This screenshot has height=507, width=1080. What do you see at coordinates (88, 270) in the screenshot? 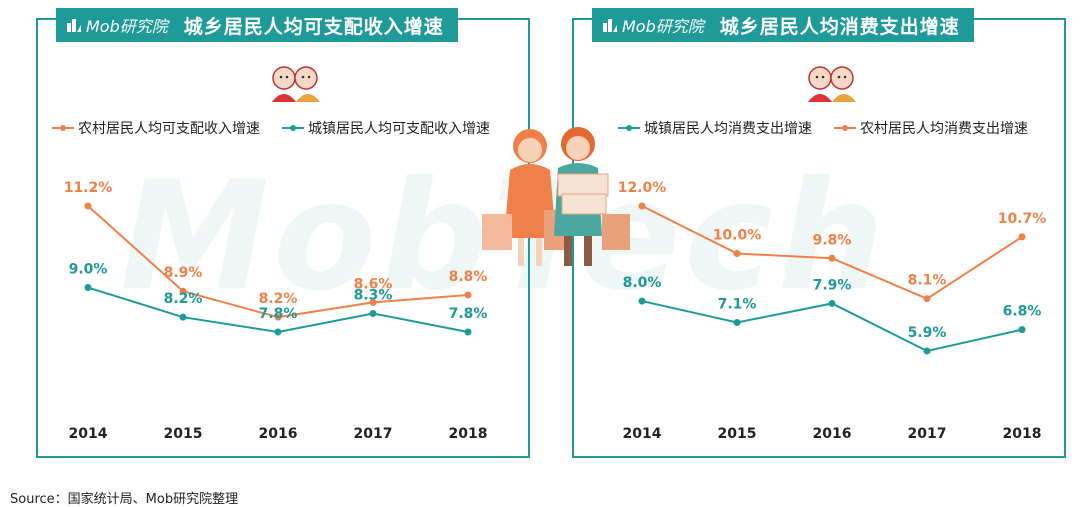
I see `data-label: 9.0%` at bounding box center [88, 270].